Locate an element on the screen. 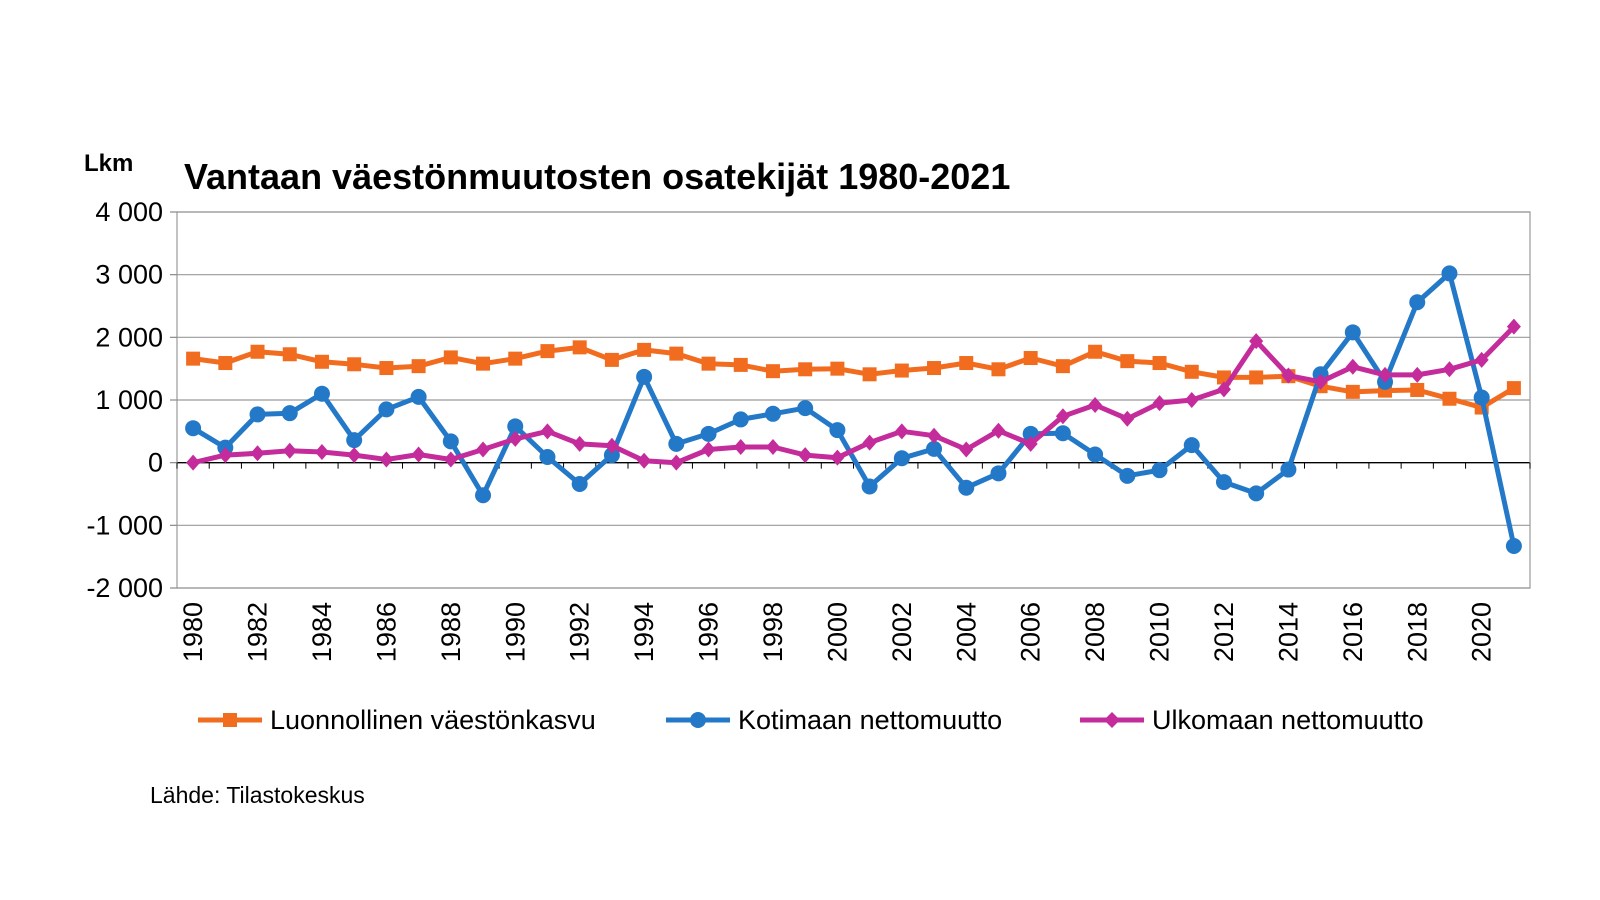  legend-swatch-diamond-icon is located at coordinates (1112, 720).